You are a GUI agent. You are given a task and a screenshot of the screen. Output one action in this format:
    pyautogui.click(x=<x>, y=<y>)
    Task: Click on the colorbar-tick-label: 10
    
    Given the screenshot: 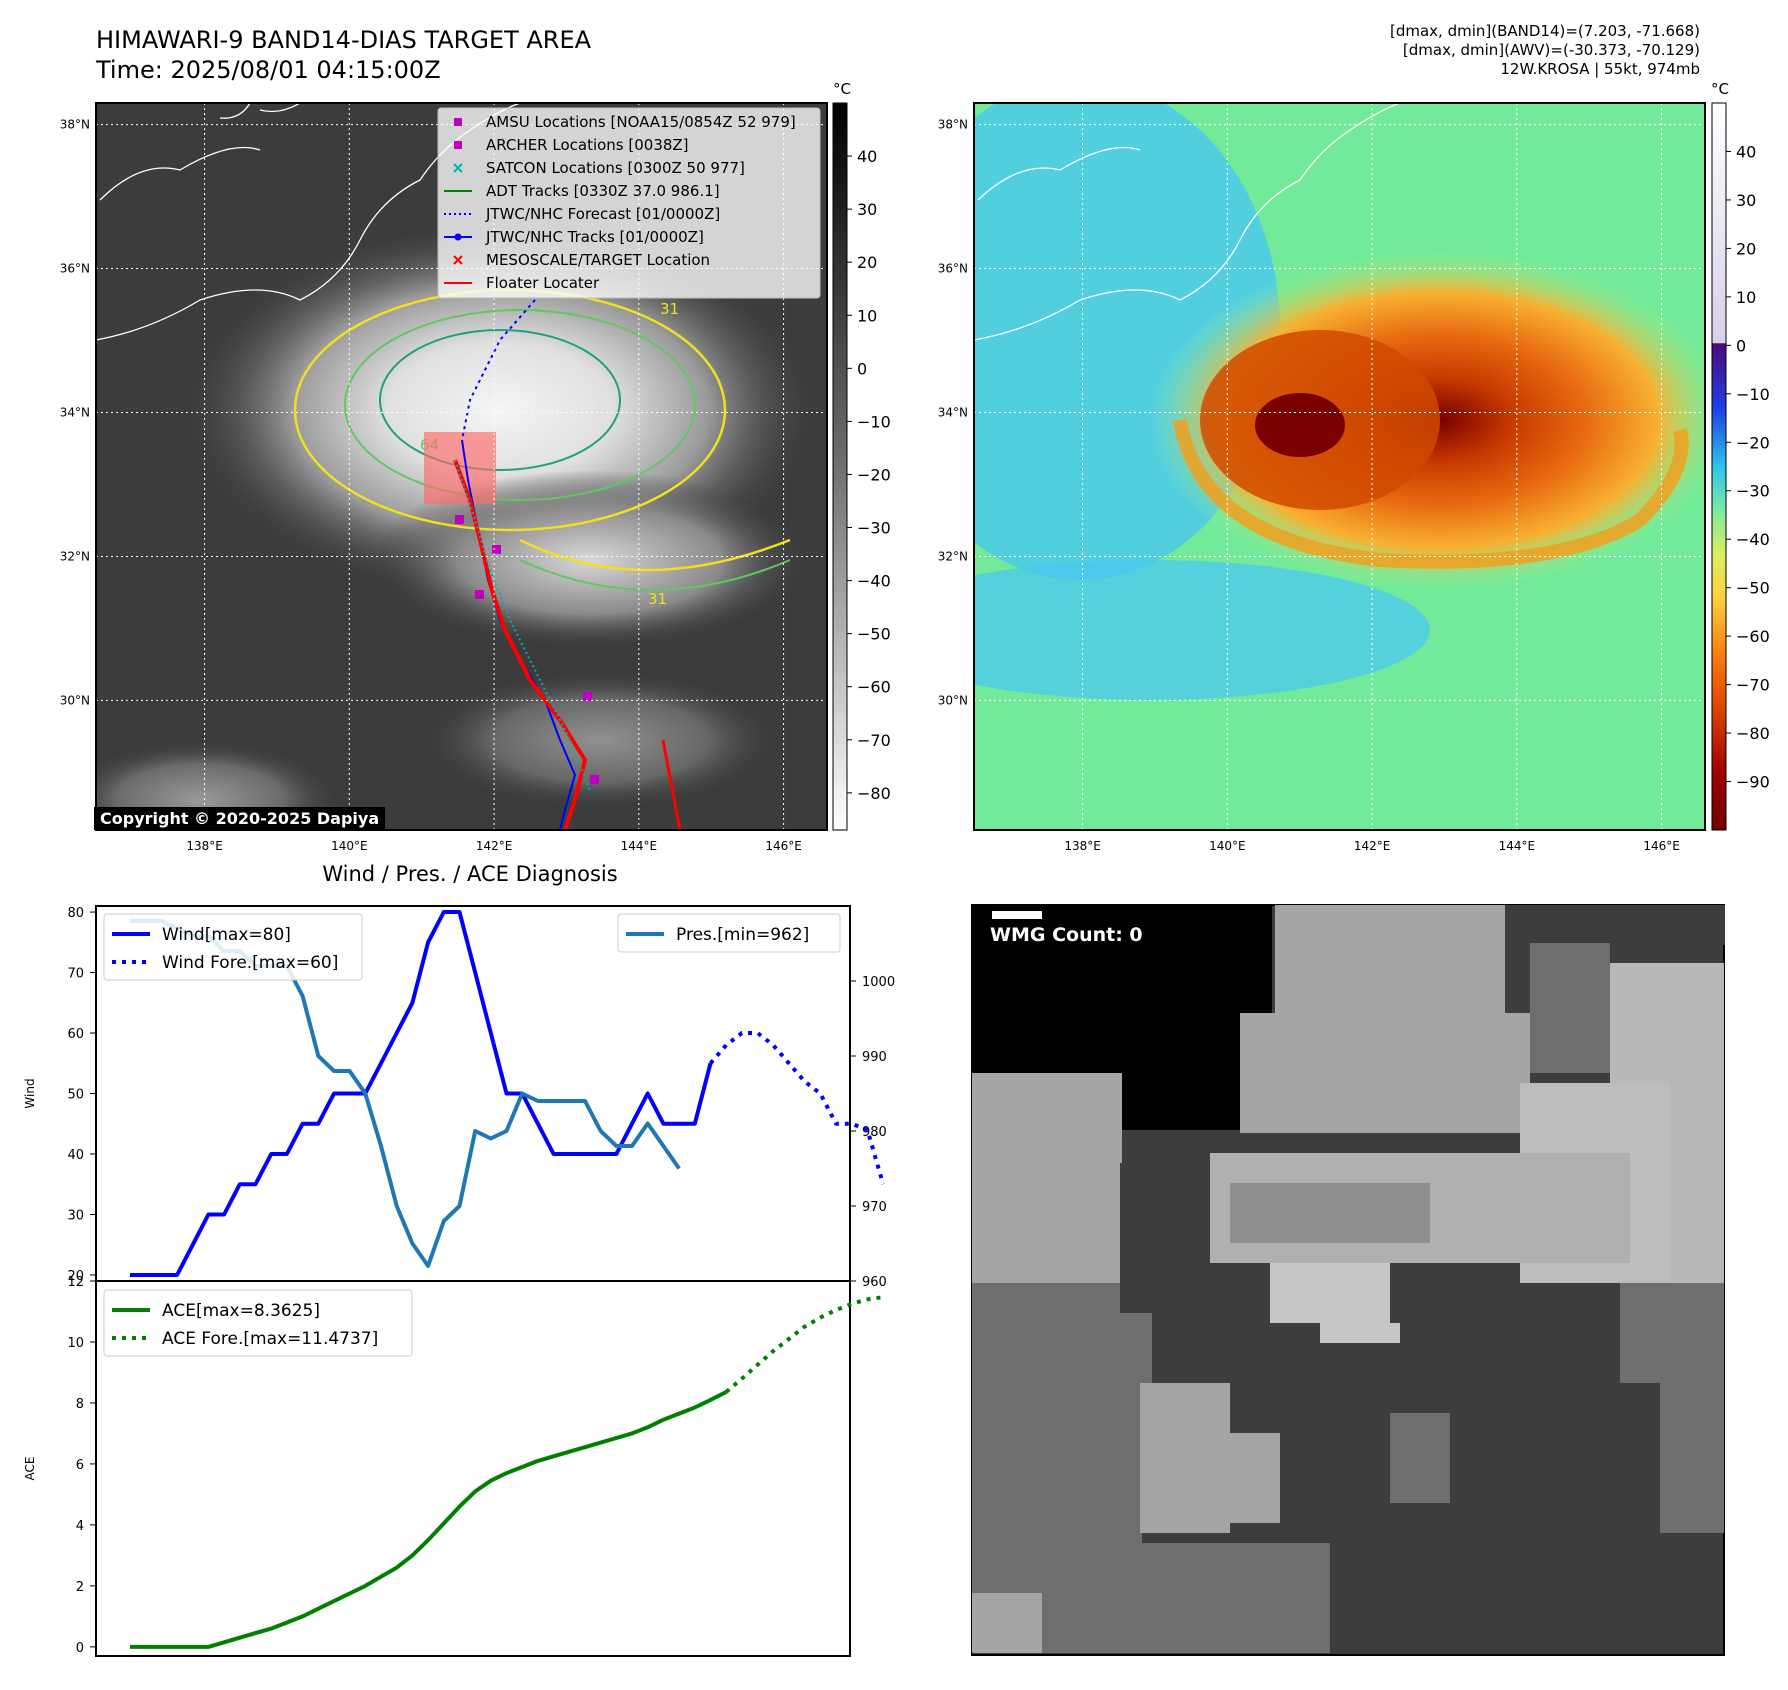 What is the action you would take?
    pyautogui.click(x=1746, y=297)
    